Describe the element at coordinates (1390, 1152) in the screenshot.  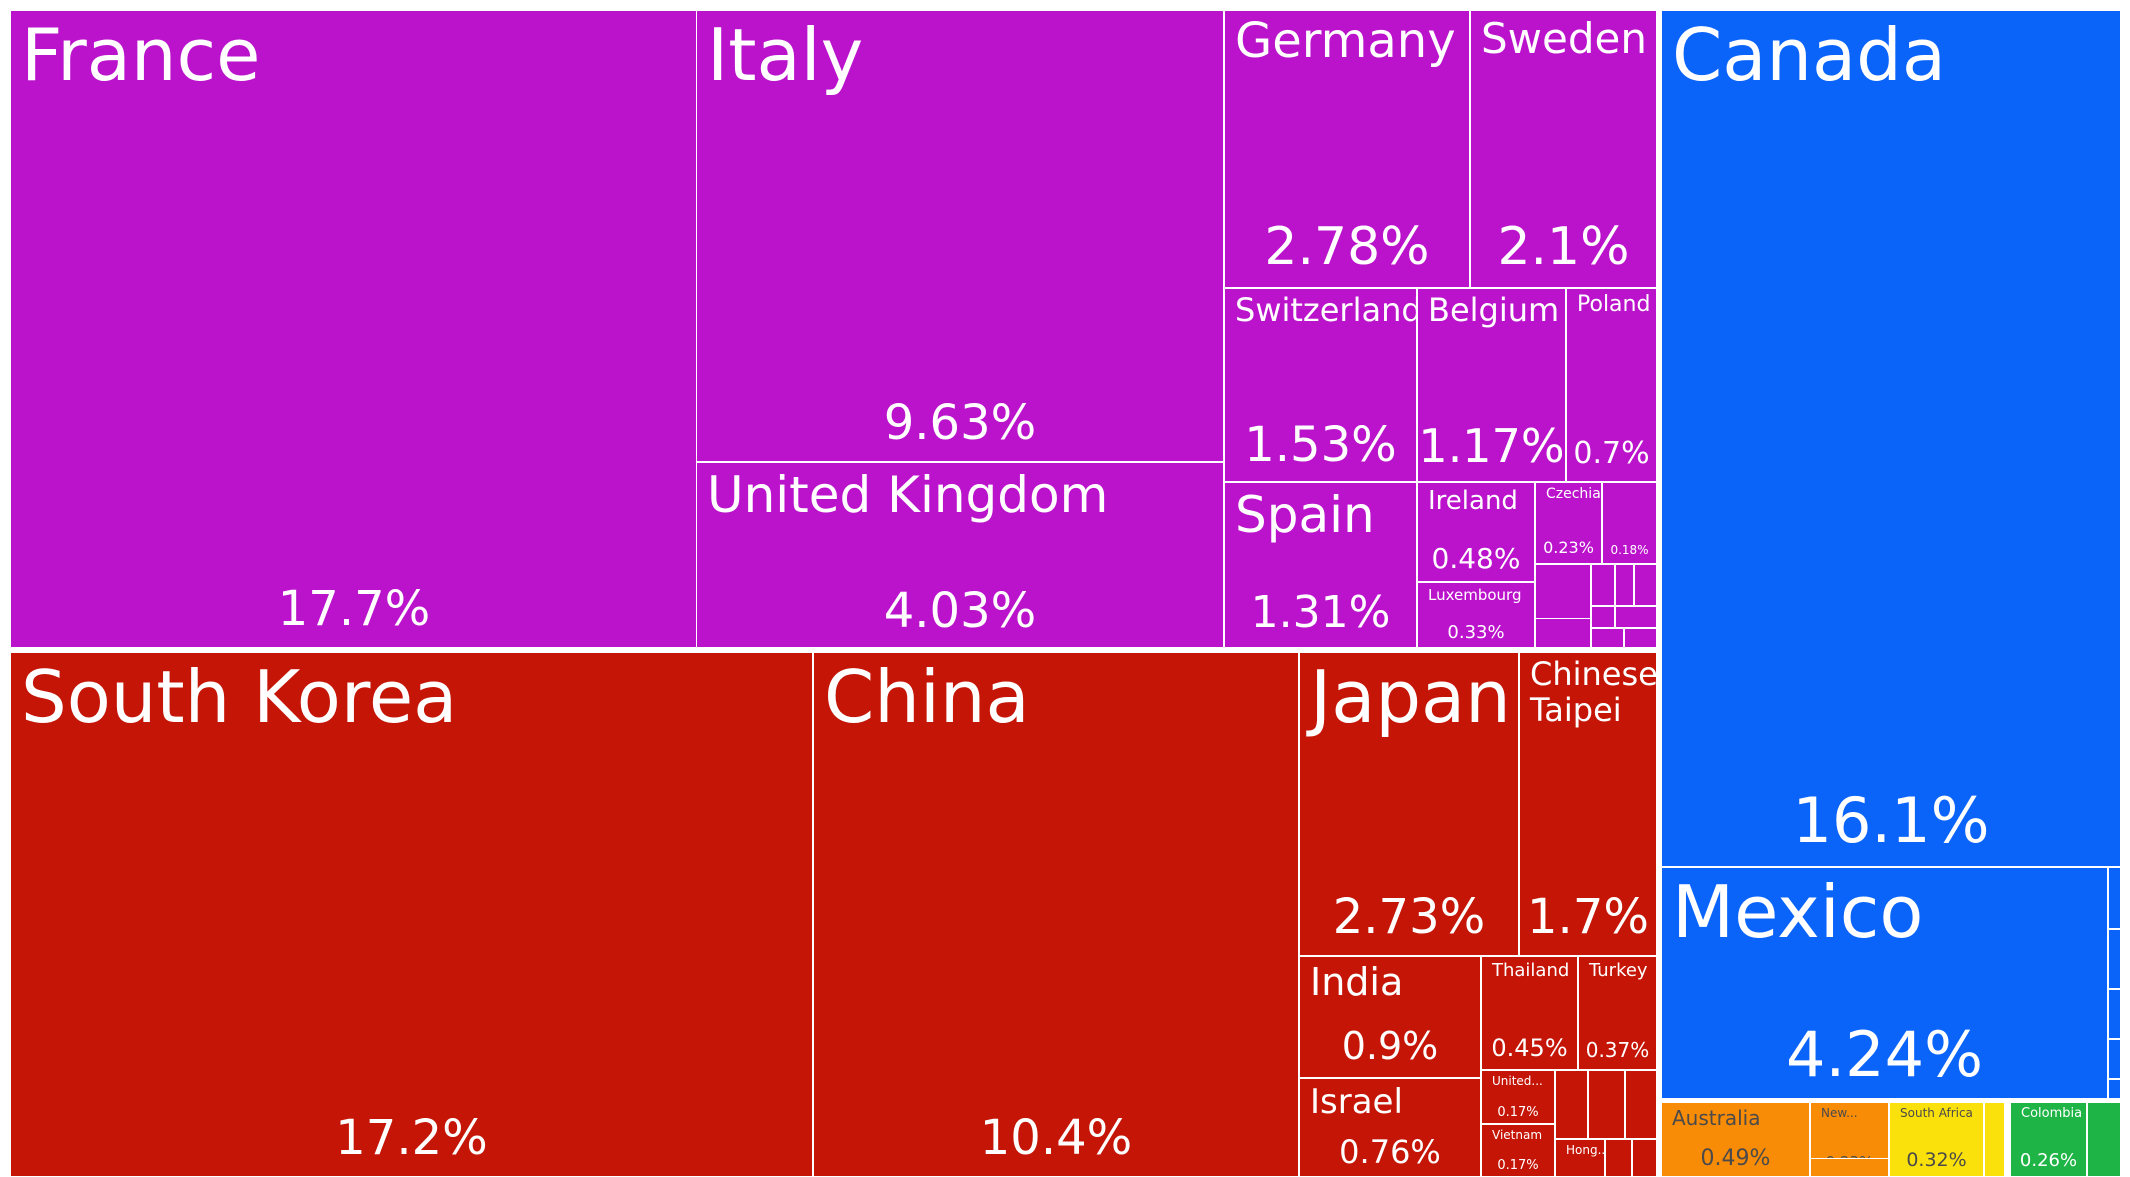
I see `tile-value-label: 0.76%` at that location.